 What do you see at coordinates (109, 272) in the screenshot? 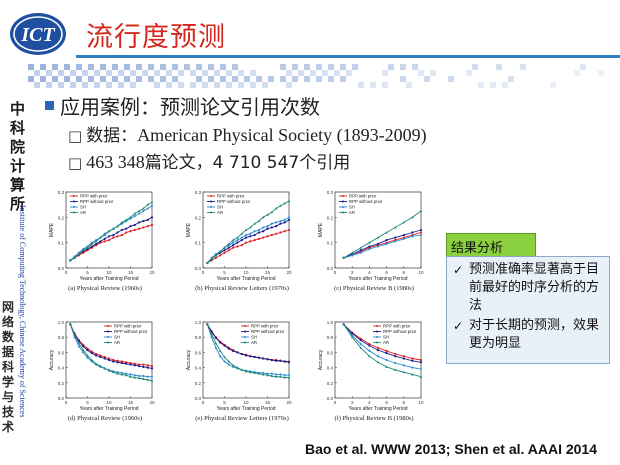
I see `x-tick-label: 10` at bounding box center [109, 272].